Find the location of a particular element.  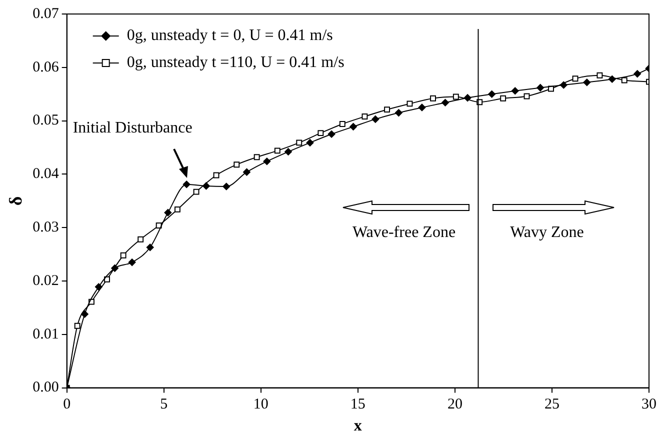

y-tick-label: 0.07 is located at coordinates (46, 14).